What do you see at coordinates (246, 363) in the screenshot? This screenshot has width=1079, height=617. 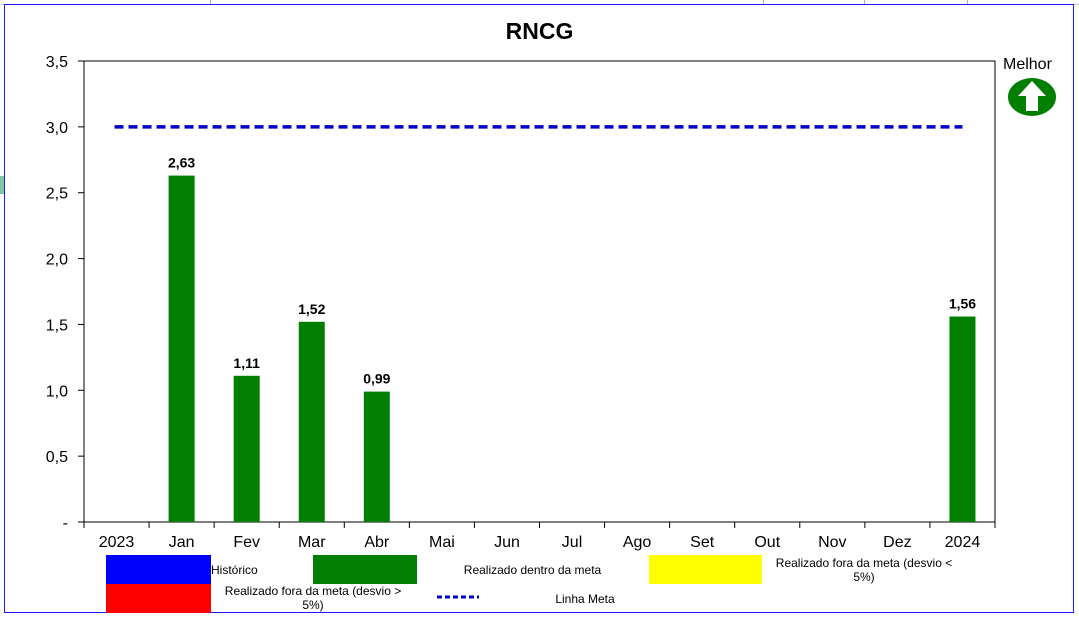 I see `data-label-fev: 1,11` at bounding box center [246, 363].